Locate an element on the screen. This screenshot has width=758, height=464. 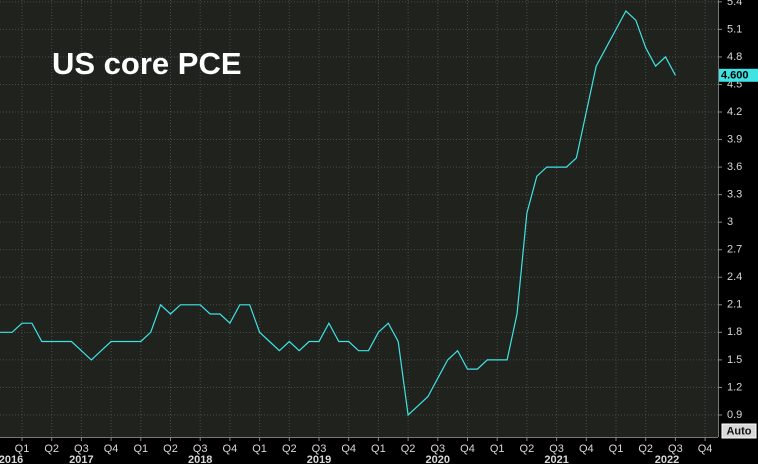
y-tick-label: 4.2 is located at coordinates (734, 112).